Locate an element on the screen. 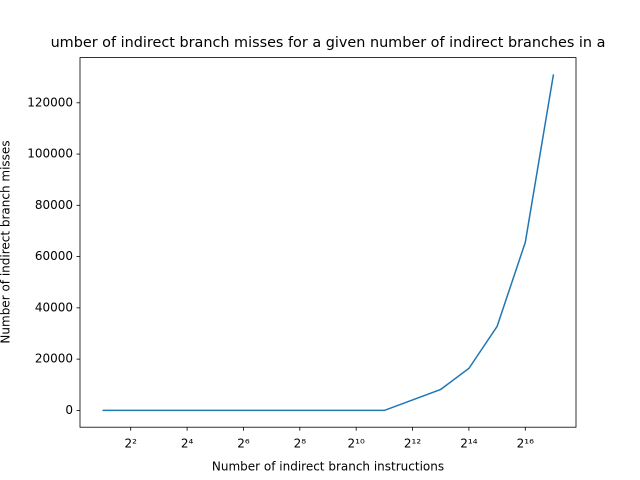 The height and width of the screenshot is (480, 640). x-tick-label: 2¹² is located at coordinates (412, 444).